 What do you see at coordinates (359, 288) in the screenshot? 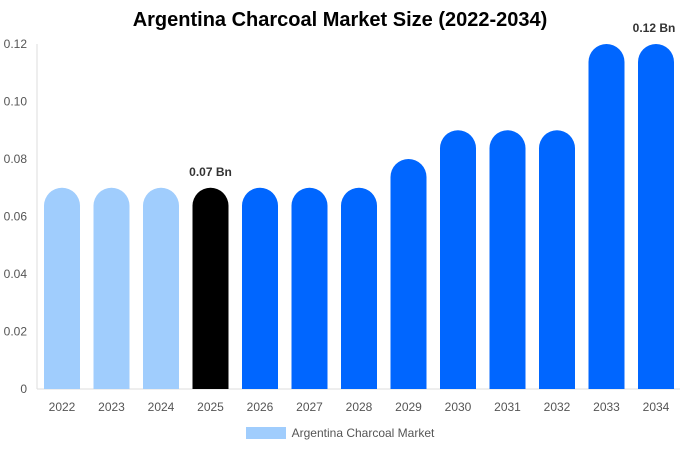
I see `bar-2028` at bounding box center [359, 288].